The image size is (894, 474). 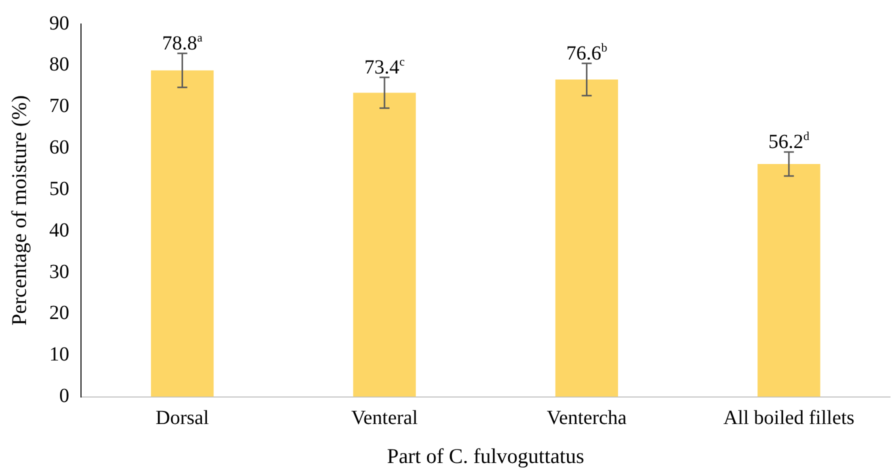 I want to click on y-tick-label: 0, so click(x=64, y=396).